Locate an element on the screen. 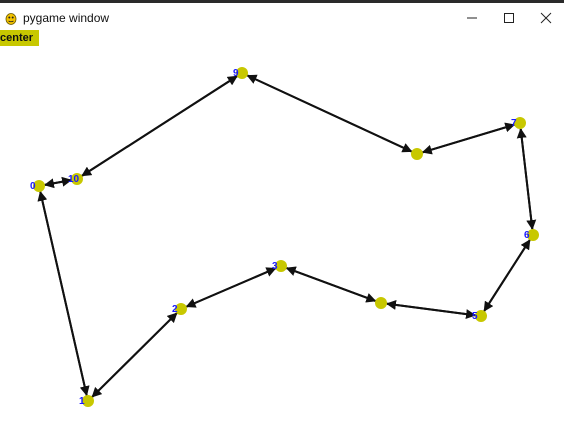 The height and width of the screenshot is (440, 564). node-label-3: 3 is located at coordinates (275, 266).